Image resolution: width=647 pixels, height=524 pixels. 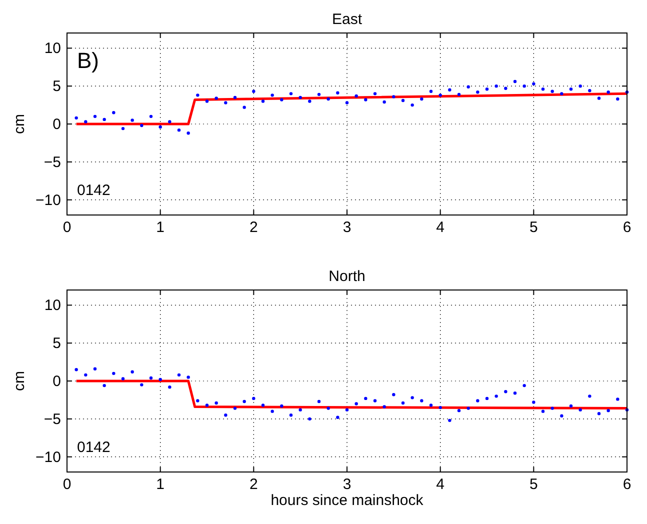 I want to click on x-axis-title: hours since mainshock, so click(x=347, y=500).